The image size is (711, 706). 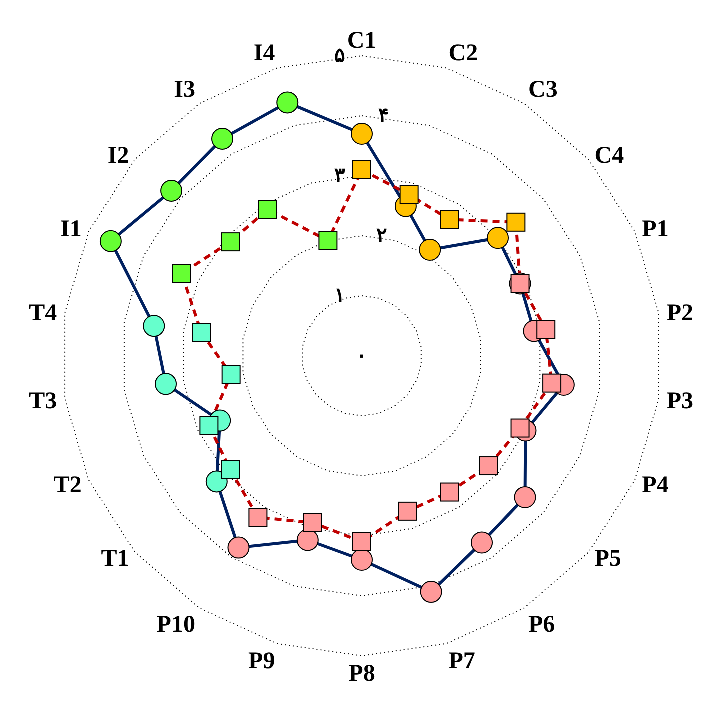 What do you see at coordinates (680, 401) in the screenshot?
I see `spoke-label: P3` at bounding box center [680, 401].